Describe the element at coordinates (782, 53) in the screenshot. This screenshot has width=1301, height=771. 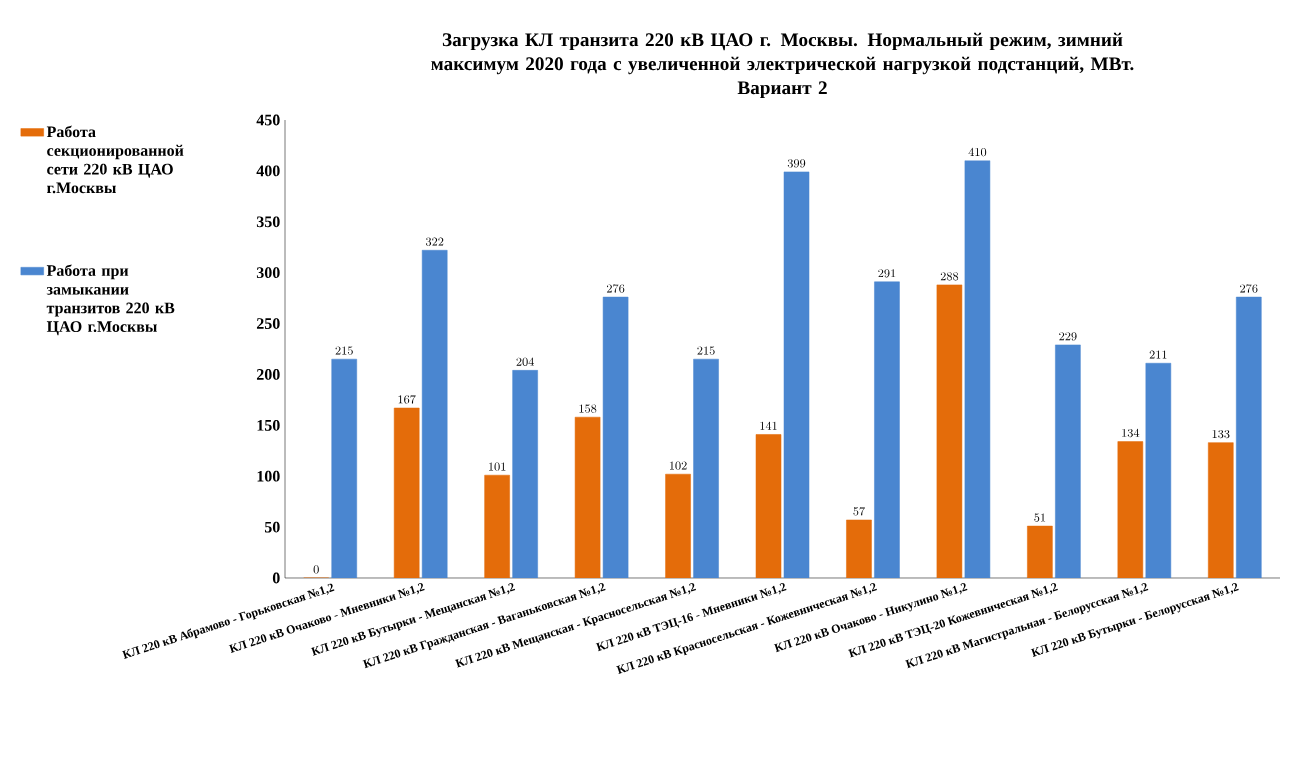
I see `chart-title: Загрузка КЛ транзита 220 кВ ЦАО г. Москвы. Нормальный режим, зимний максимум 2020 года с увеличенной электрической нагрузкой подстанций, МВт.` at that location.